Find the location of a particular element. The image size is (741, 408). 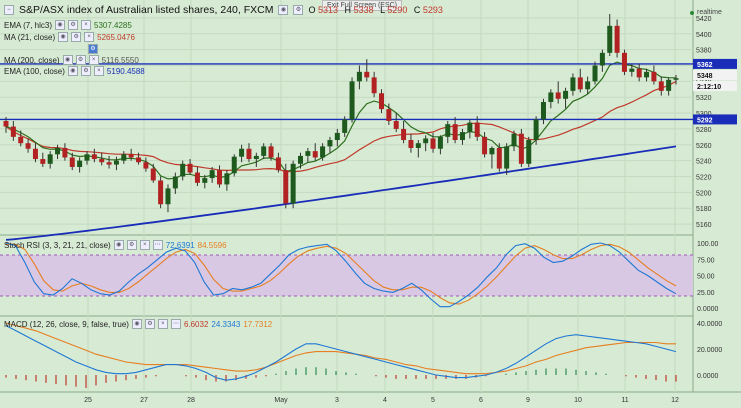

collapse-icon: − is located at coordinates (9, 10).